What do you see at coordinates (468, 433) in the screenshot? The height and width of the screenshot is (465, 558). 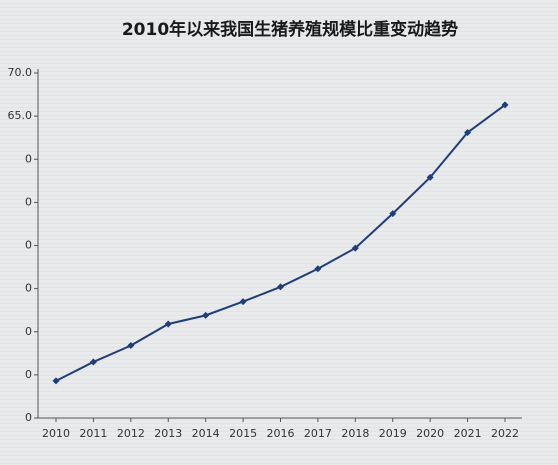 I see `x-tick-label: 2021` at bounding box center [468, 433].